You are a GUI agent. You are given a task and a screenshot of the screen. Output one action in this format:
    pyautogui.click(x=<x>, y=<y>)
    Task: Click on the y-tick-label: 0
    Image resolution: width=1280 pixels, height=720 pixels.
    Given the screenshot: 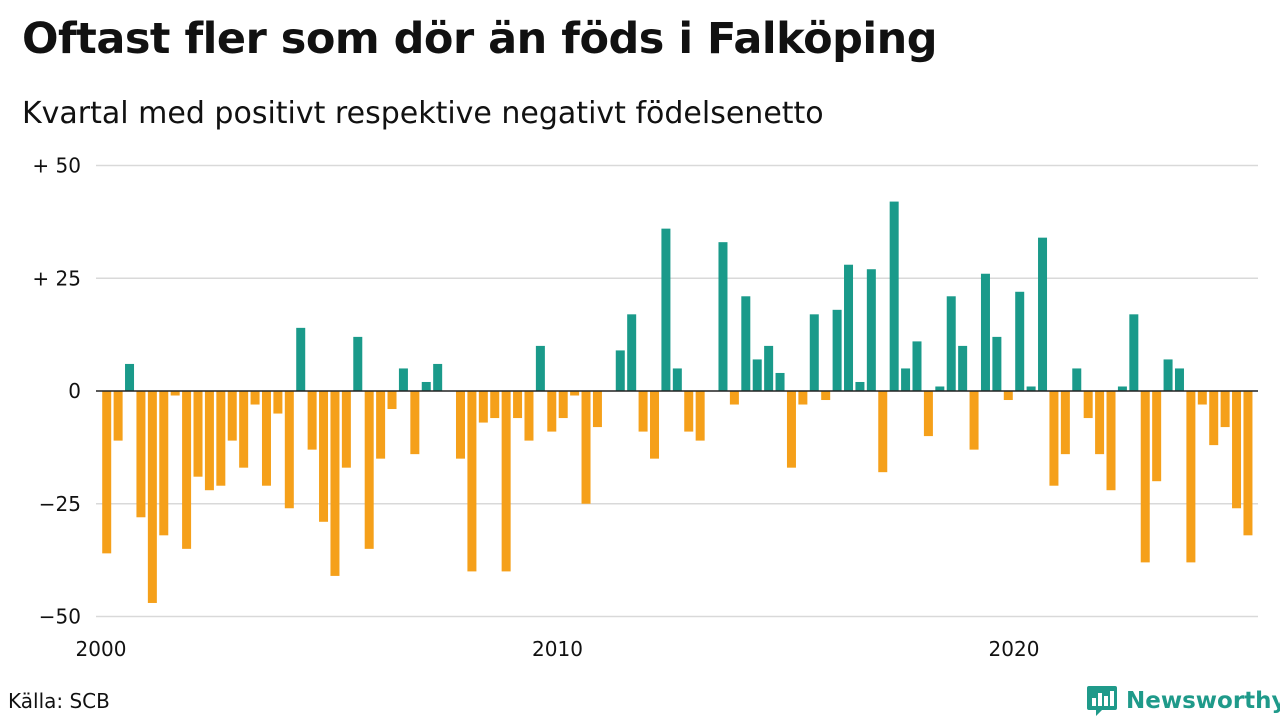 What is the action you would take?
    pyautogui.click(x=74, y=391)
    